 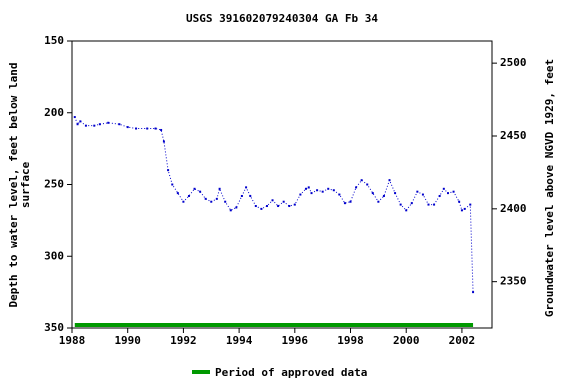 What do you see at coordinates (54, 255) in the screenshot?
I see `y-tick-label: 300` at bounding box center [54, 255].